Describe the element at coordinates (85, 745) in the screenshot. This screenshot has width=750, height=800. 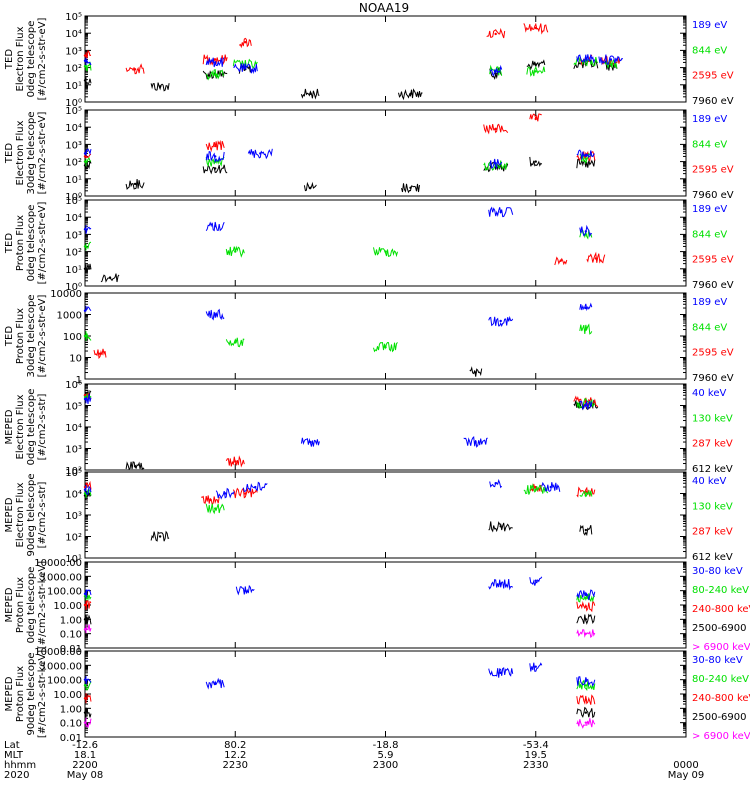
I see `footer-lat: -12.6` at that location.